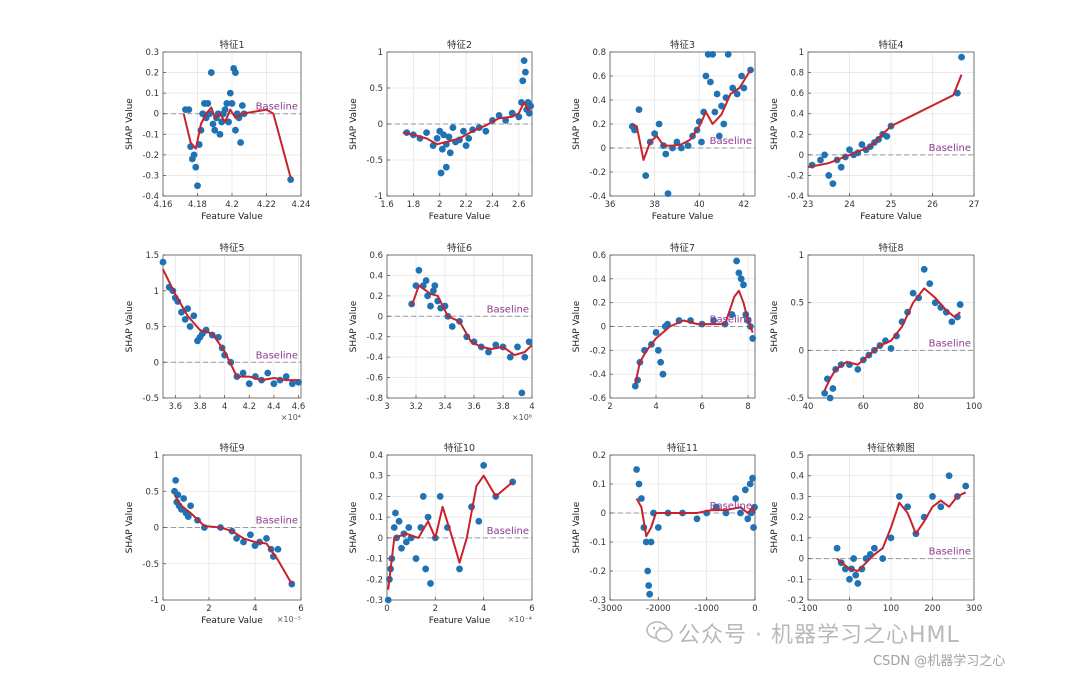 This screenshot has height=675, width=1080. I want to click on x-tick-label: 4, so click(655, 407).